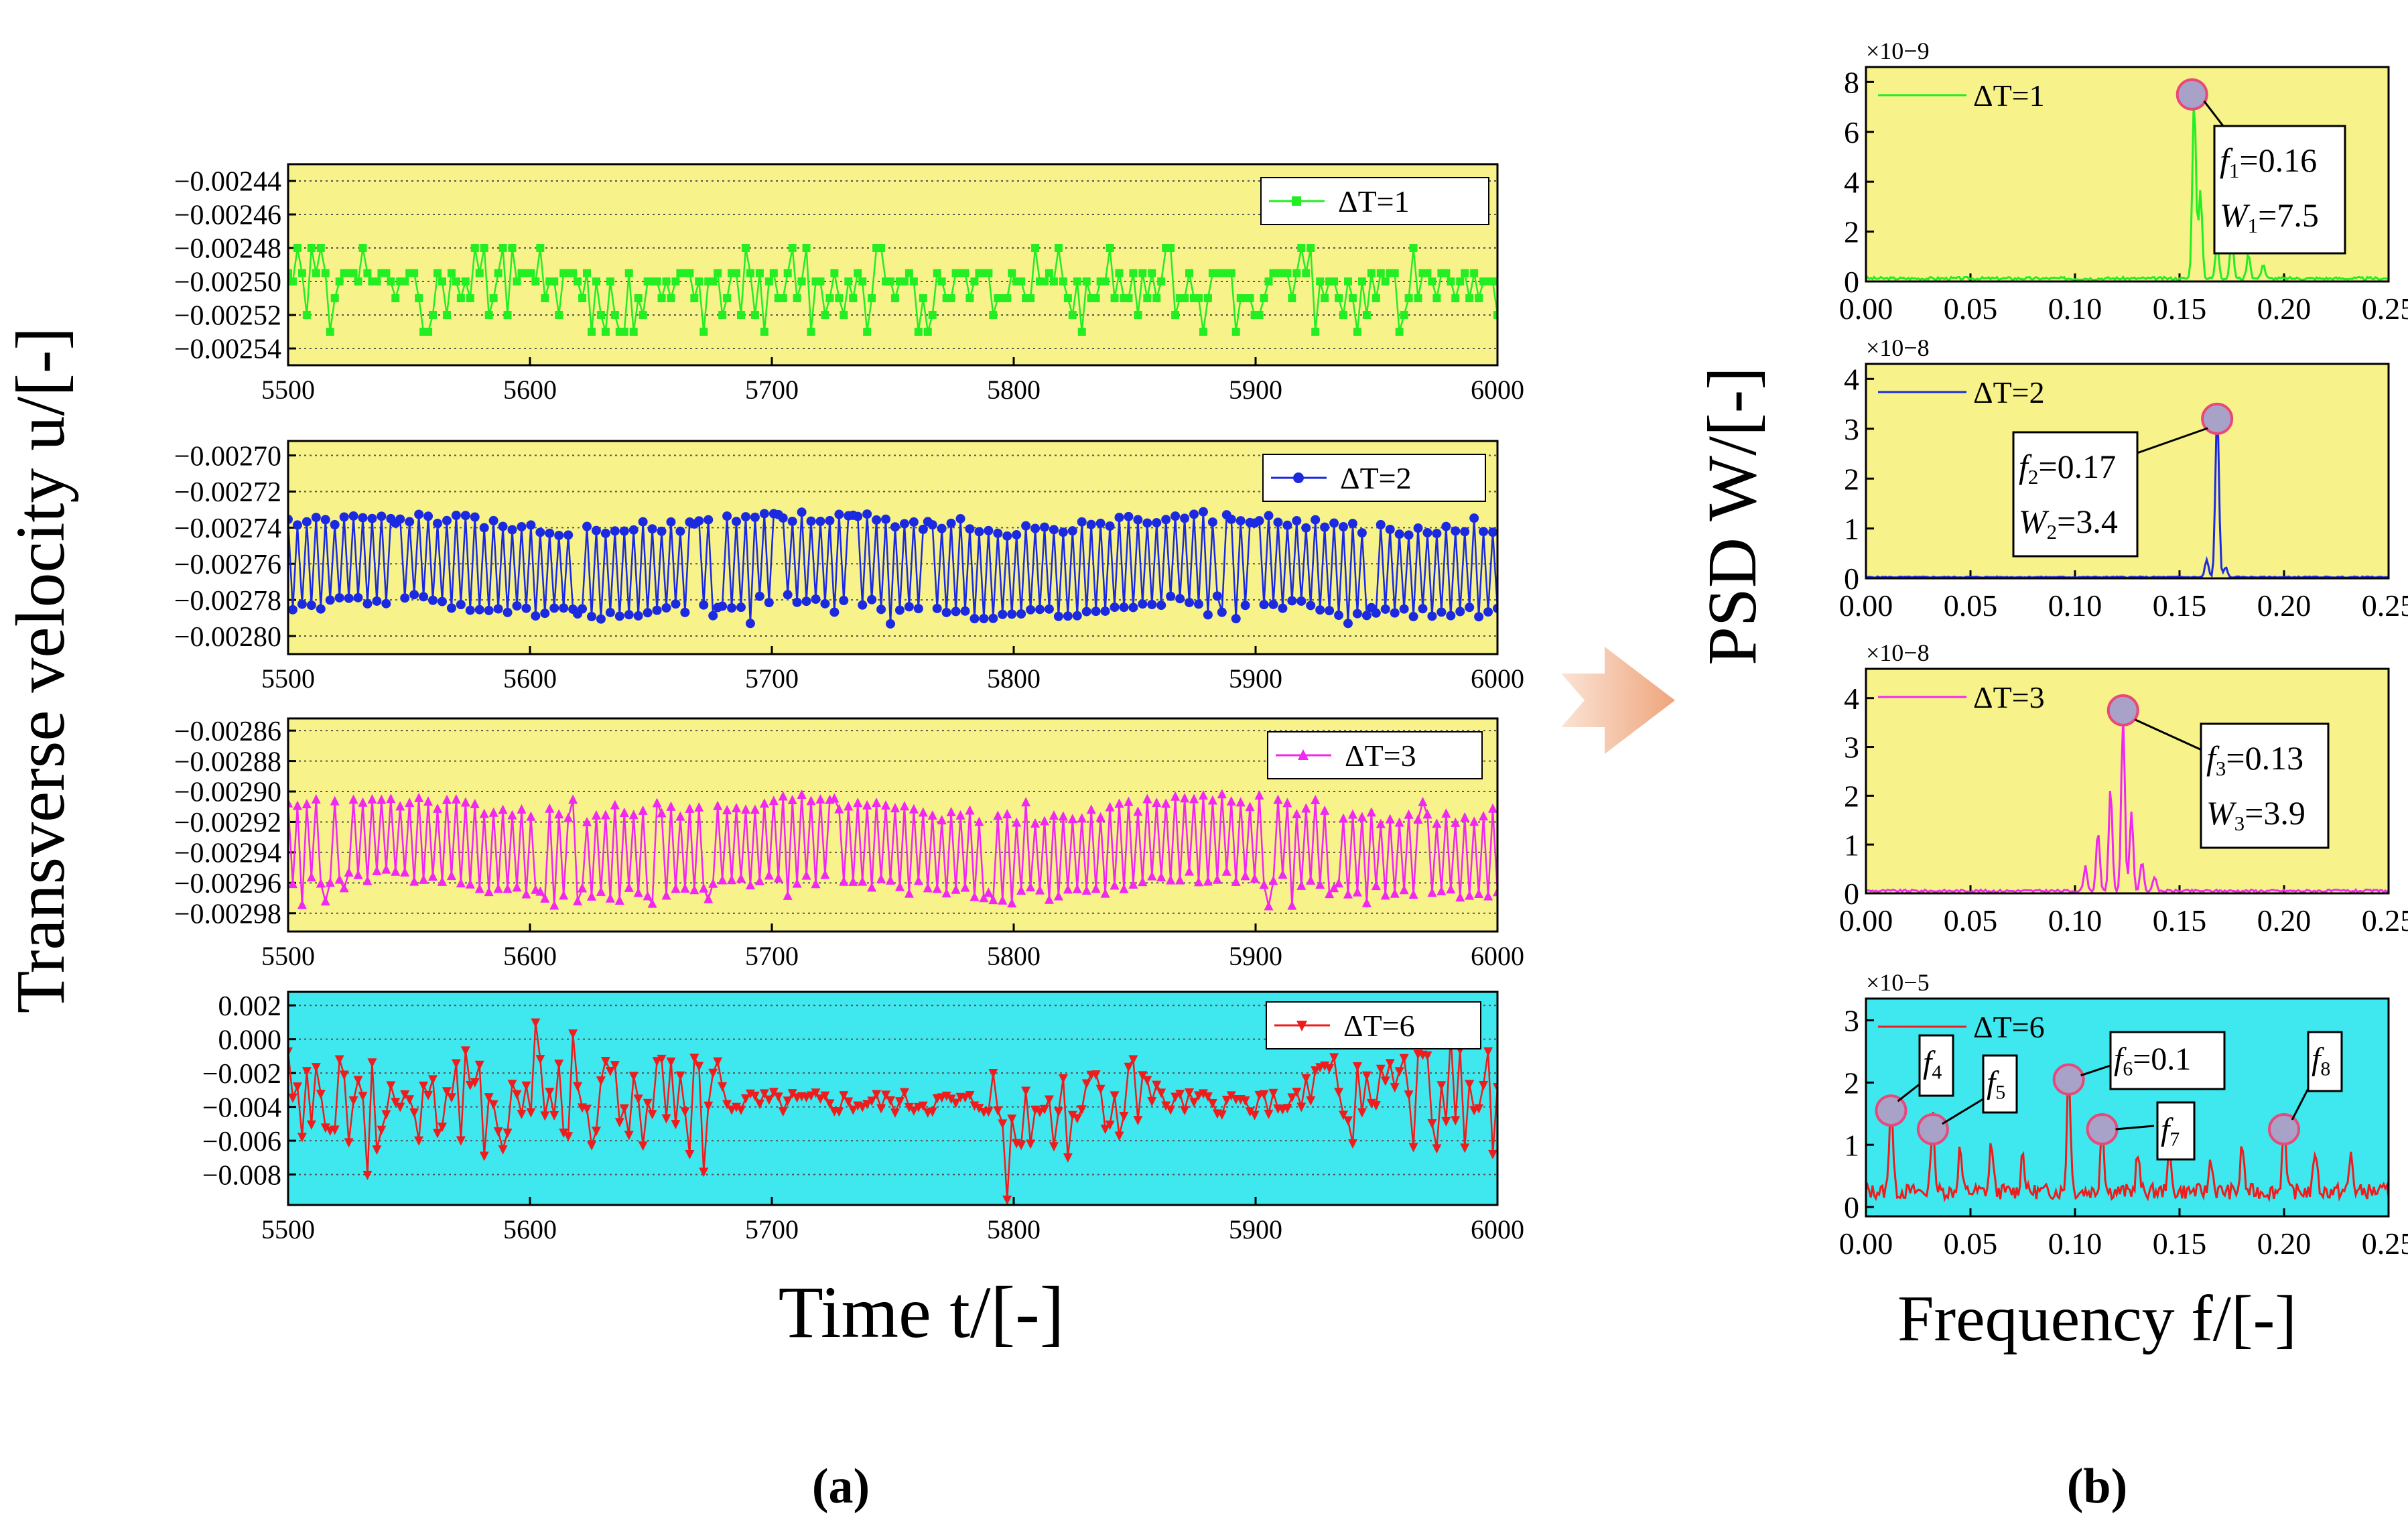 The width and height of the screenshot is (2408, 1530). Describe the element at coordinates (1255, 956) in the screenshot. I see `x-tick-label: 5900` at that location.